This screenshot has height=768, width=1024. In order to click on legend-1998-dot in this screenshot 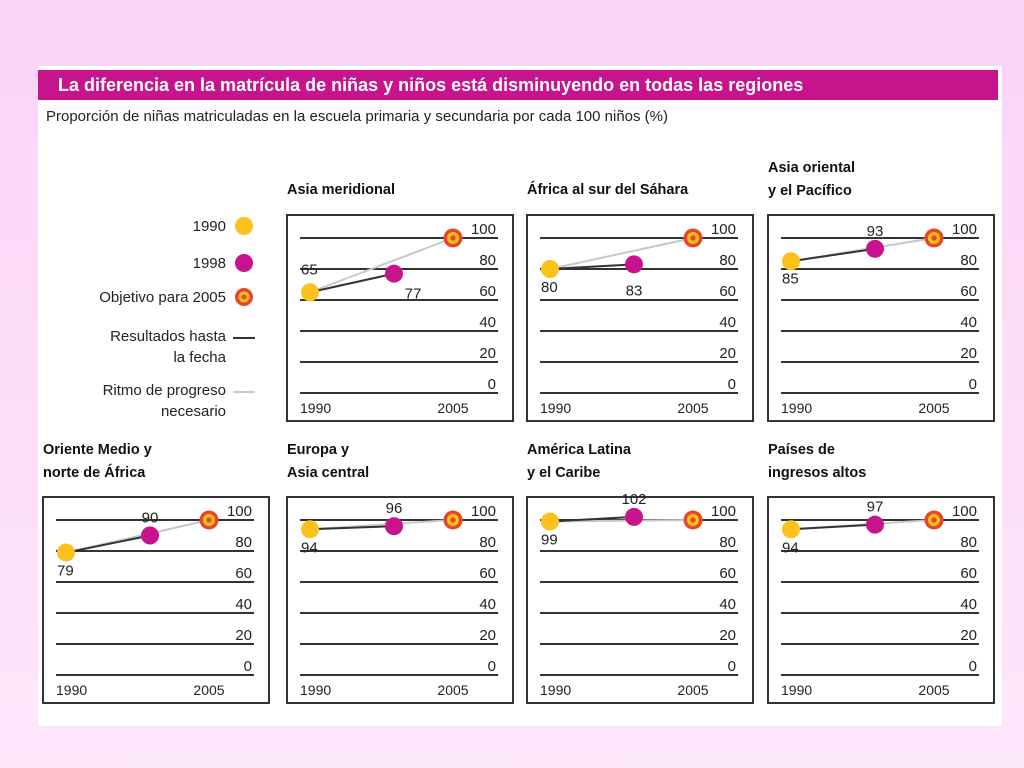, I will do `click(244, 263)`.